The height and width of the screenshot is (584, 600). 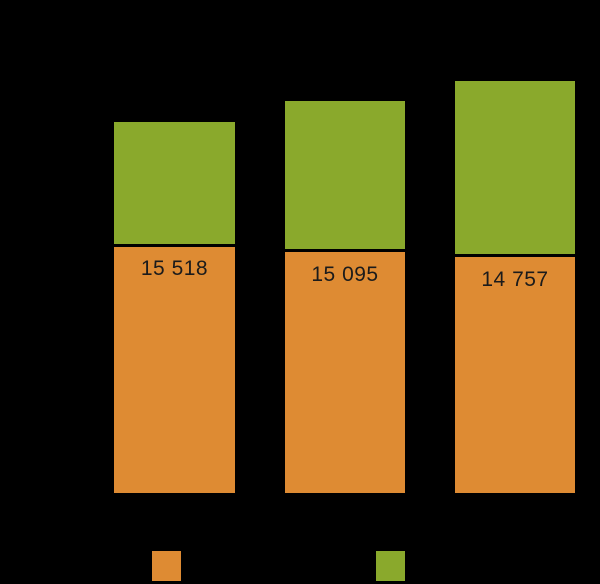 I want to click on bar-3-bottom-segment: 14 757, so click(x=515, y=375).